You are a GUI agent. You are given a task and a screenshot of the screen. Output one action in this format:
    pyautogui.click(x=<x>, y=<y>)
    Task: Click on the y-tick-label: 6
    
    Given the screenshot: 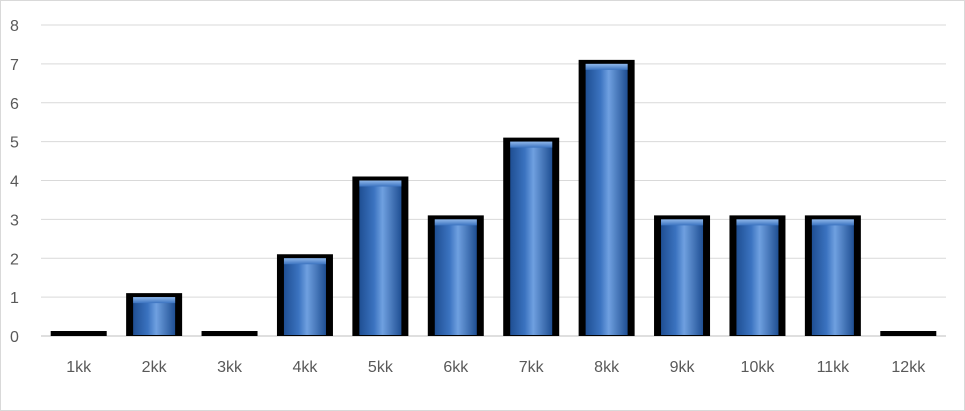 What is the action you would take?
    pyautogui.click(x=14, y=104)
    